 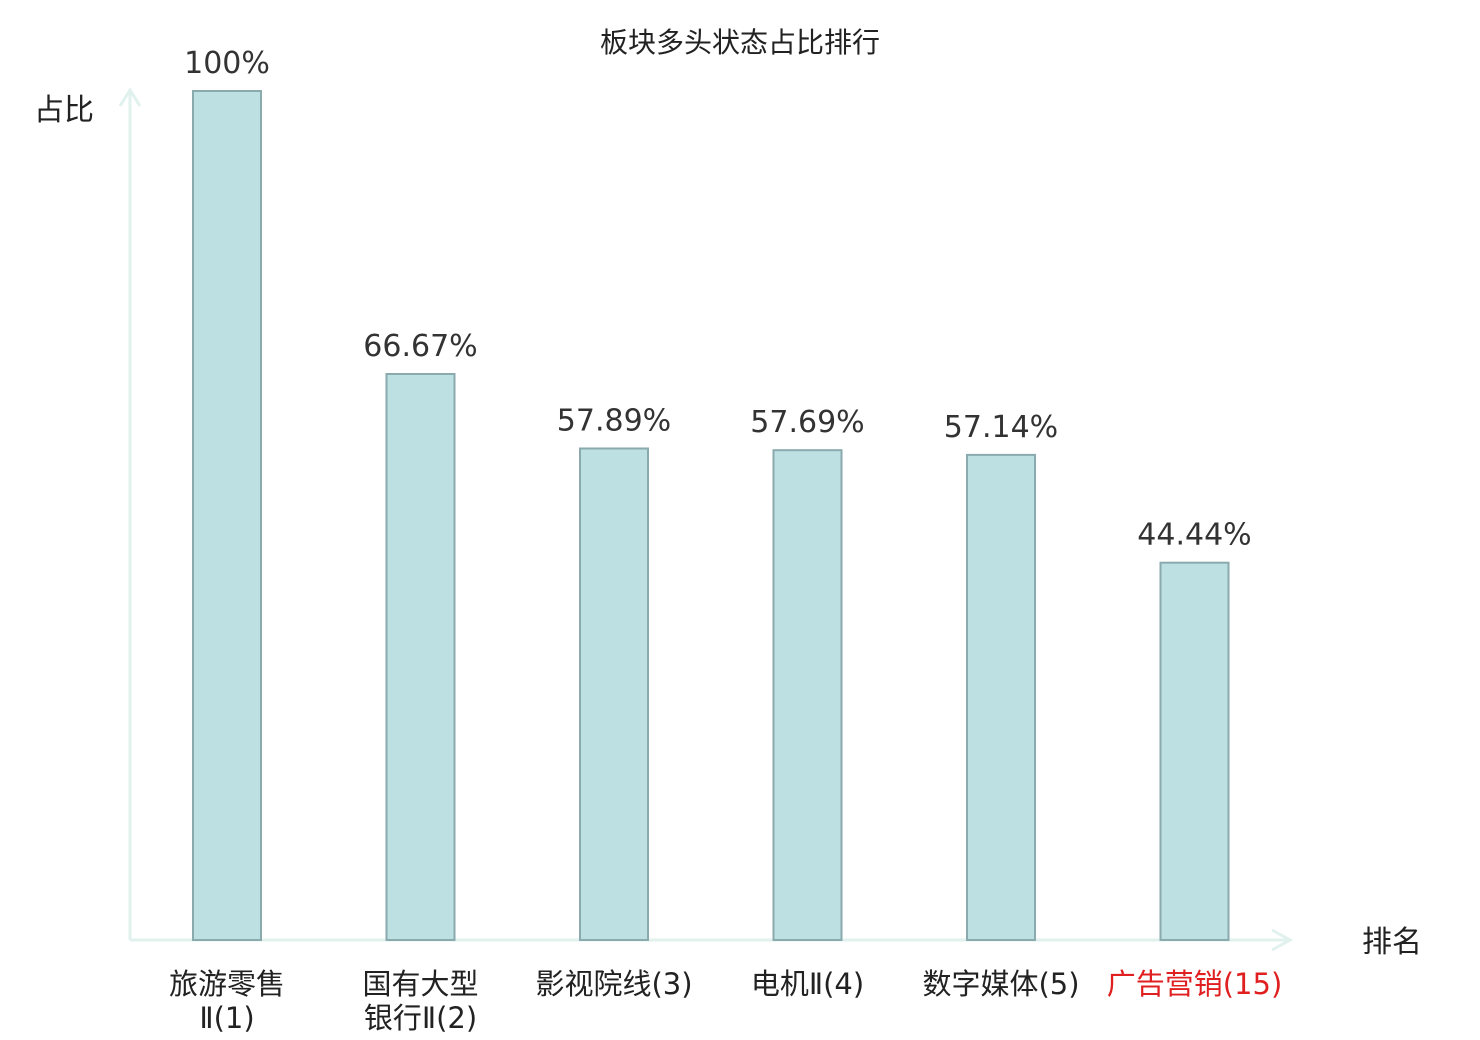 I want to click on value-label-6: 44.44%, so click(x=1194, y=535).